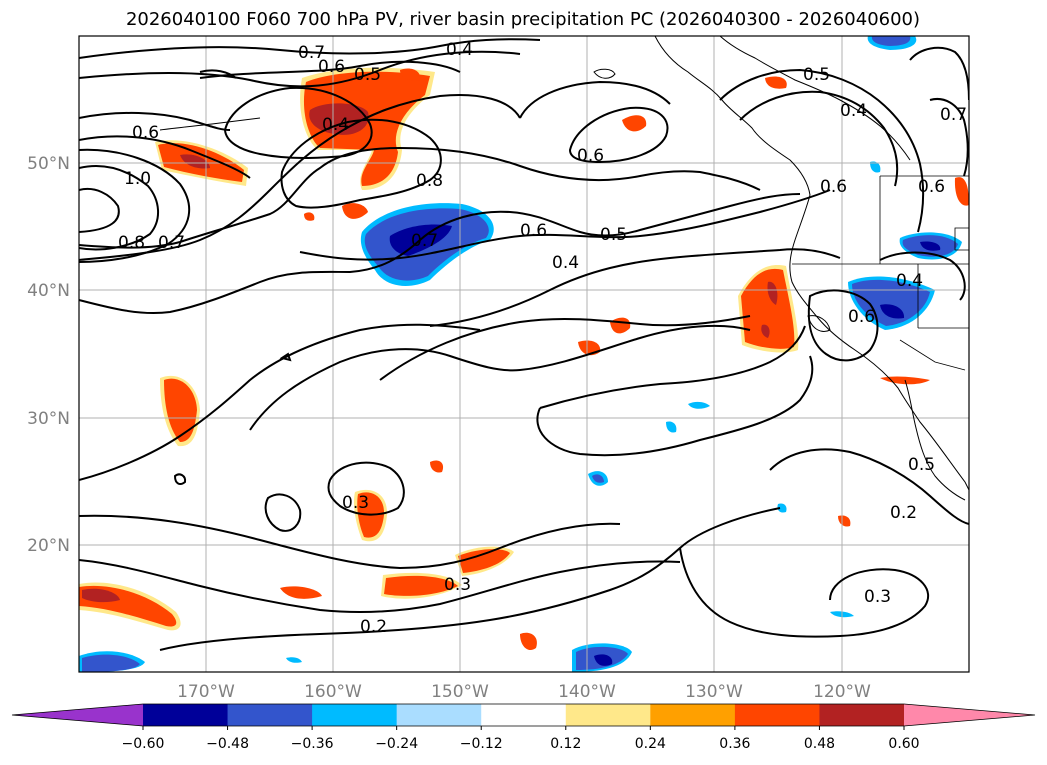  I want to click on latitude-labels: 50°N 40°N 30°N 20°N, so click(48, 355).